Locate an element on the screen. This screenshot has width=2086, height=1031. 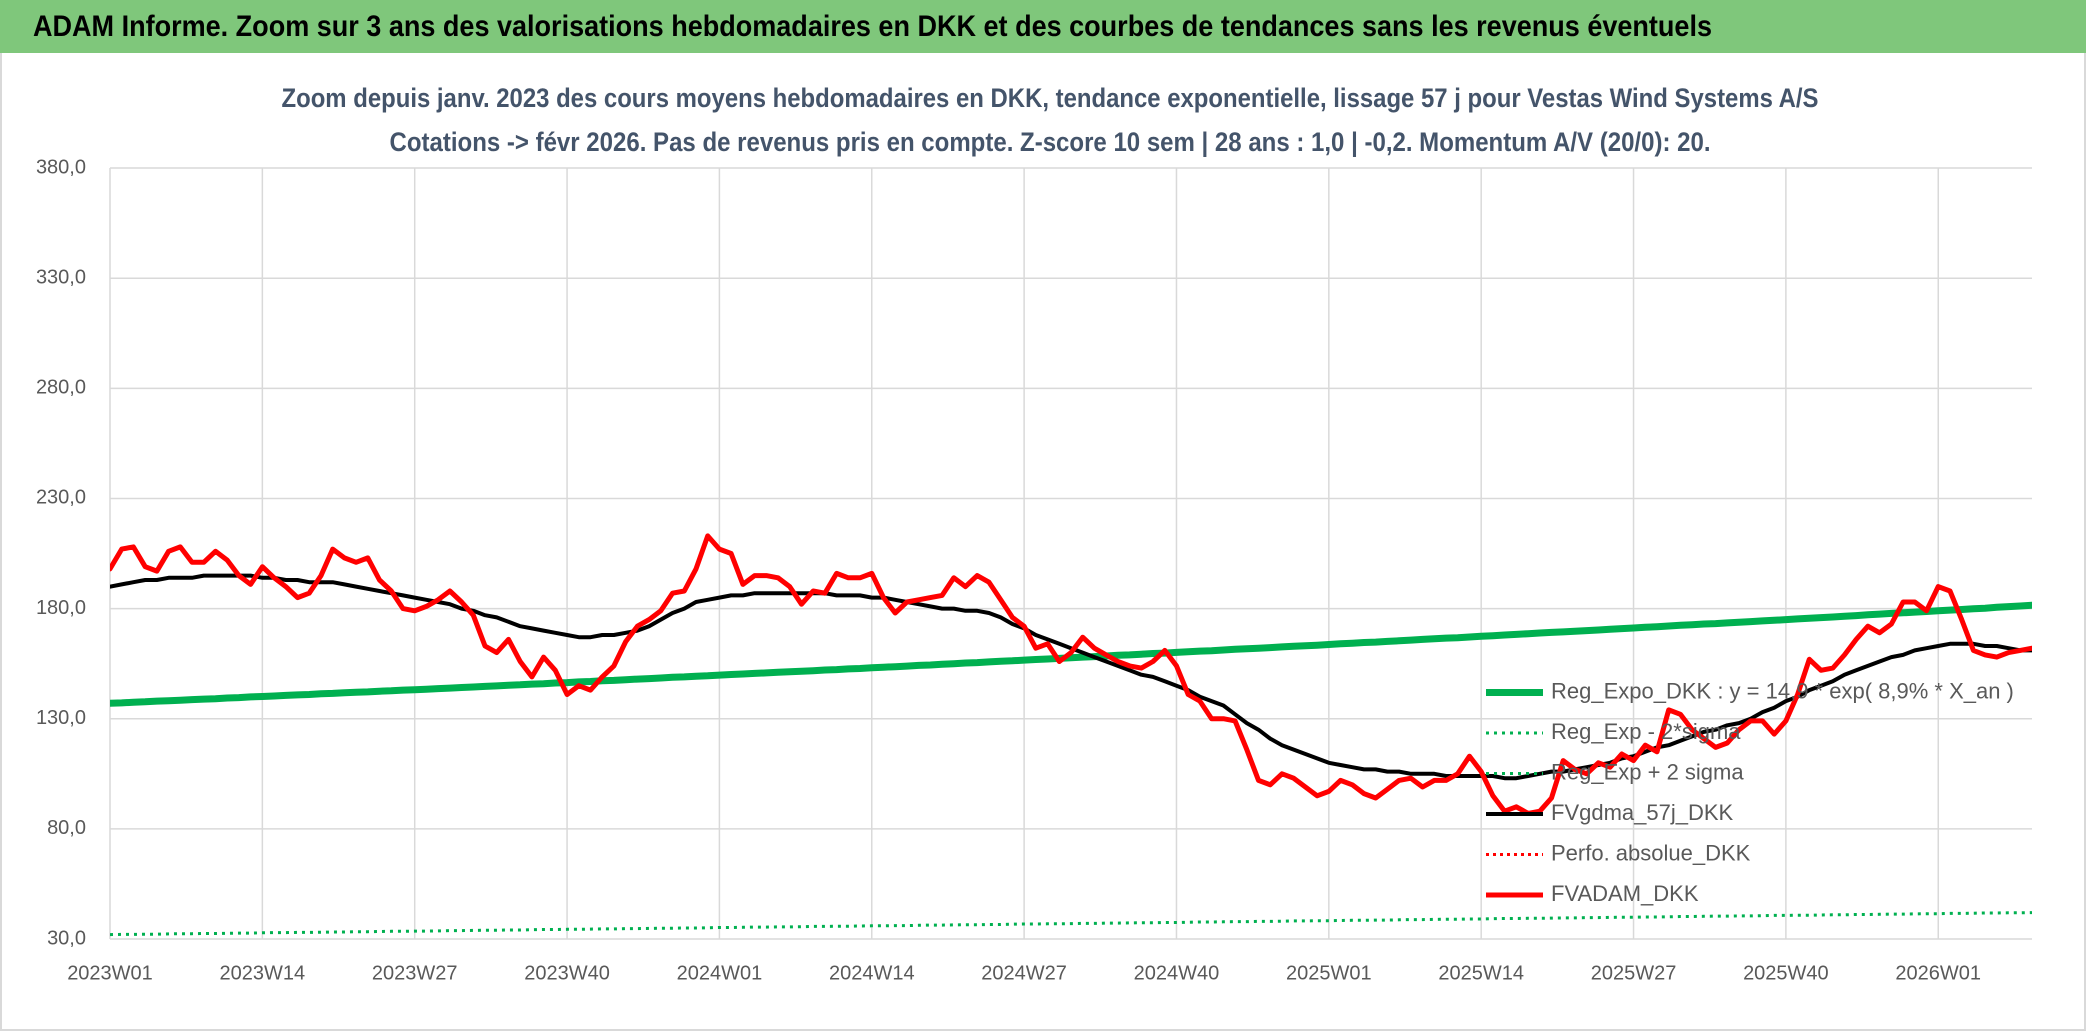
legend-label: FVADAM_DKK is located at coordinates (1625, 893).